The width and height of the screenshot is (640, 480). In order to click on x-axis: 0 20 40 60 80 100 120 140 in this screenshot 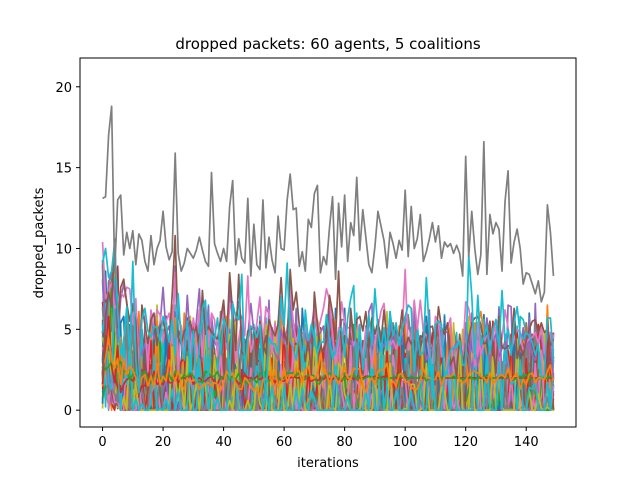, I will do `click(318, 438)`.